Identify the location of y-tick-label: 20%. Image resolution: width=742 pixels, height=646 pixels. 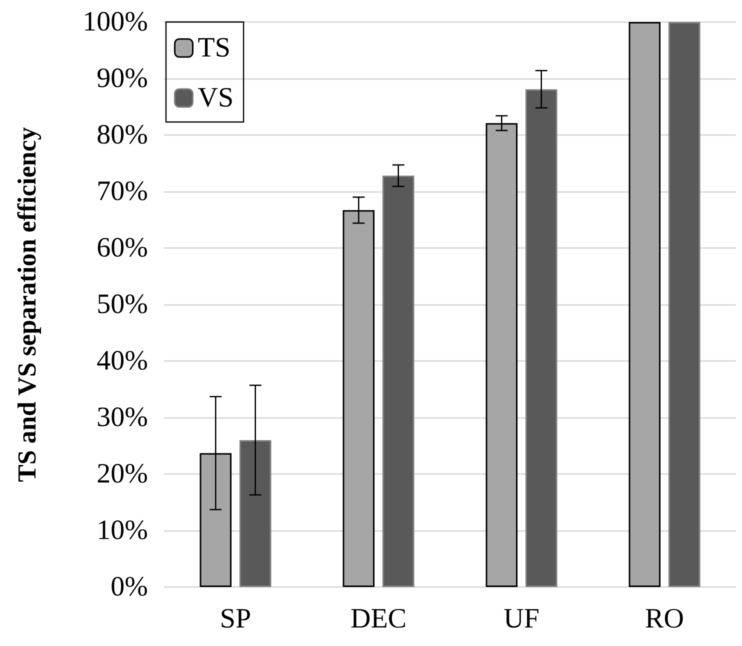
(122, 474).